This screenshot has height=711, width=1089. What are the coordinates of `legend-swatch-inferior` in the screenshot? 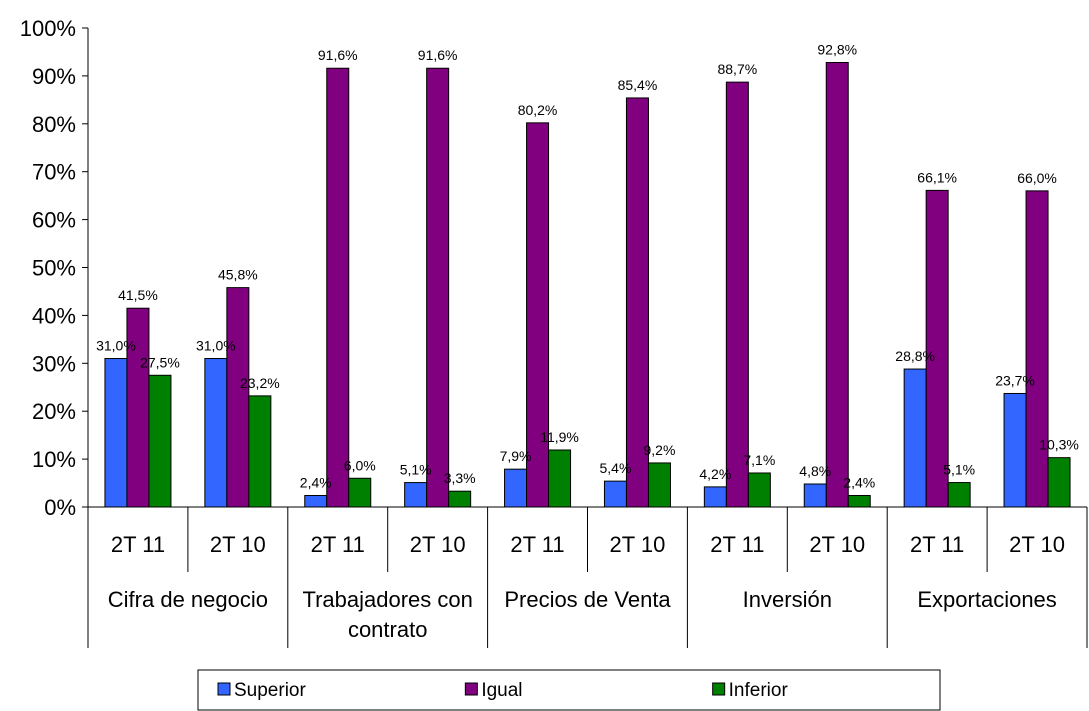 It's located at (719, 689).